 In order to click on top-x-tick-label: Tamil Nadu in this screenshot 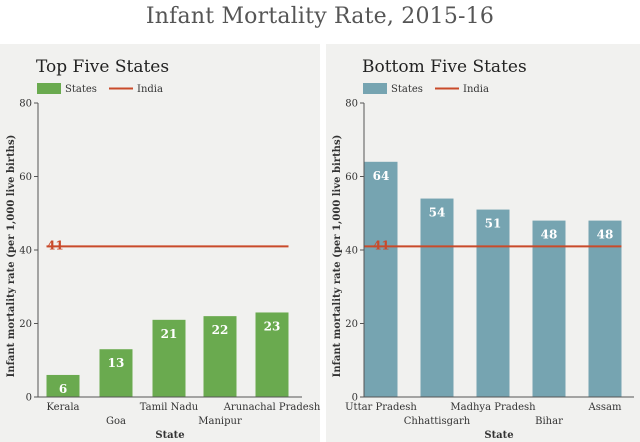, I will do `click(169, 407)`.